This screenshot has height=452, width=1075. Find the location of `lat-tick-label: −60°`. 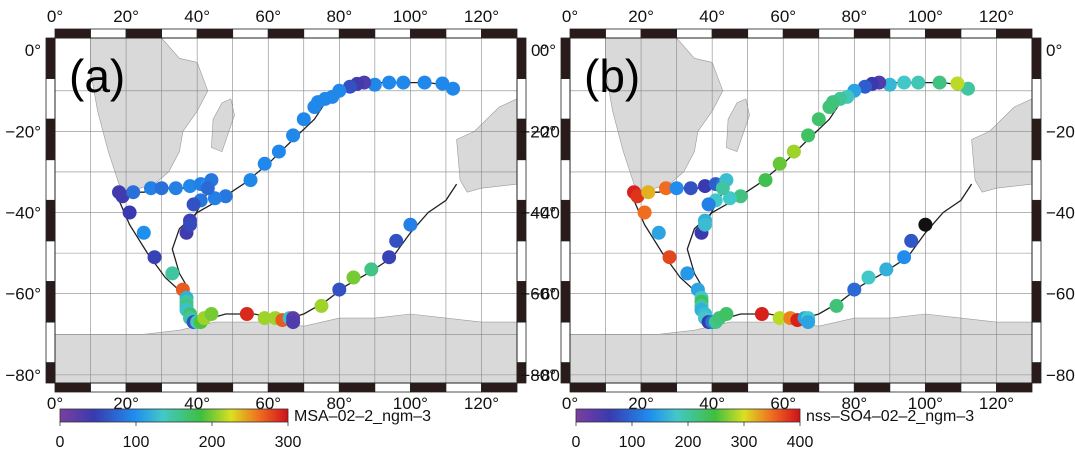

lat-tick-label: −60° is located at coordinates (1060, 294).